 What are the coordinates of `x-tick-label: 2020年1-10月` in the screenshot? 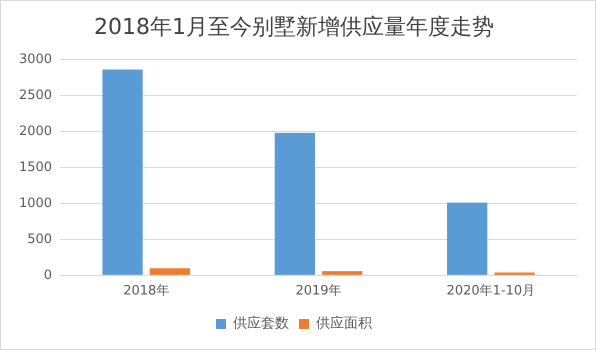 It's located at (491, 291).